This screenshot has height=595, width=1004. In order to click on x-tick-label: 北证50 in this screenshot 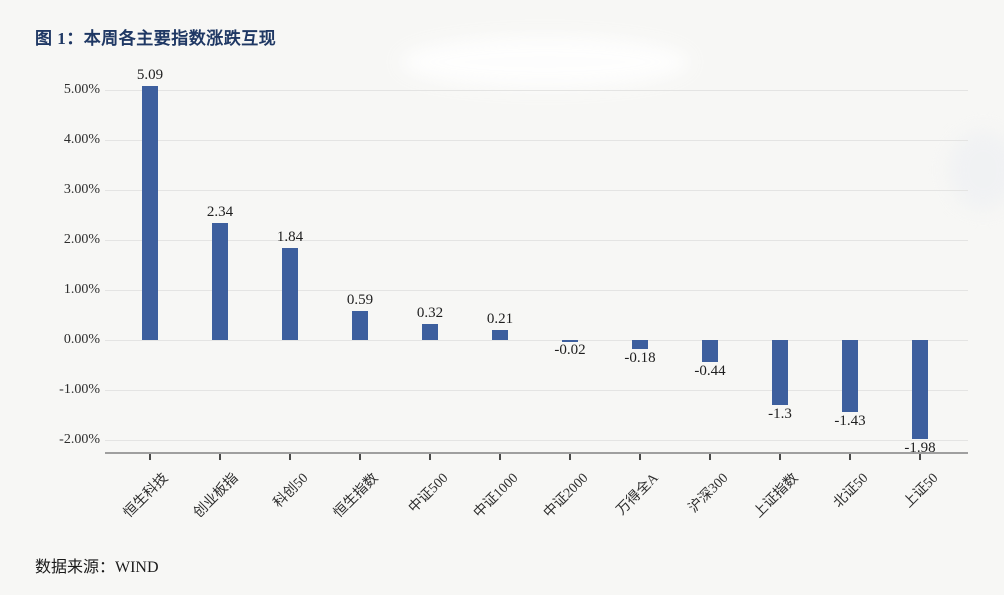, I will do `click(851, 491)`.